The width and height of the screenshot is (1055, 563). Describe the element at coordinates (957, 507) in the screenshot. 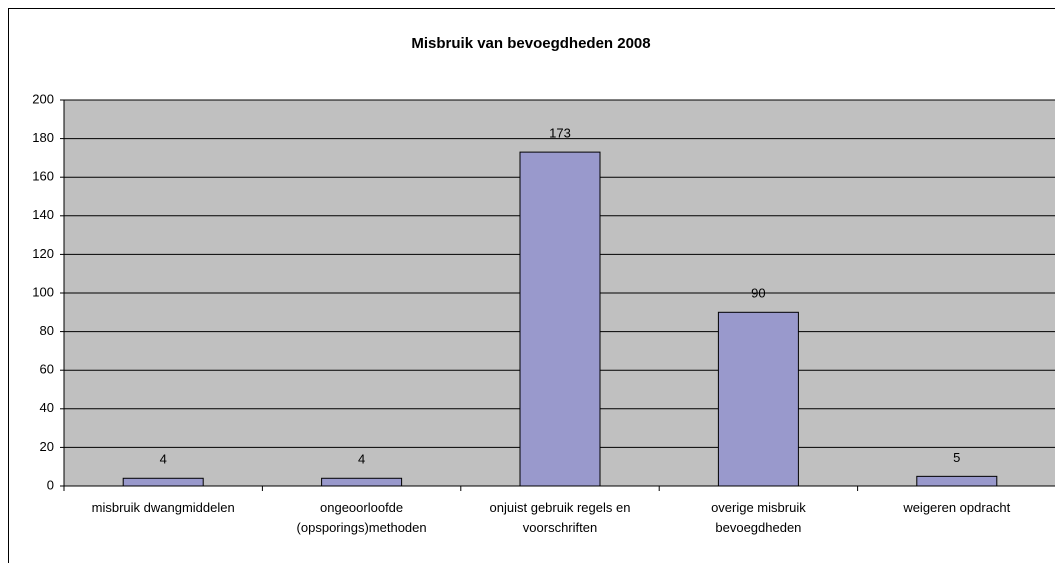

I see `x-tick-label: weigeren opdracht` at that location.